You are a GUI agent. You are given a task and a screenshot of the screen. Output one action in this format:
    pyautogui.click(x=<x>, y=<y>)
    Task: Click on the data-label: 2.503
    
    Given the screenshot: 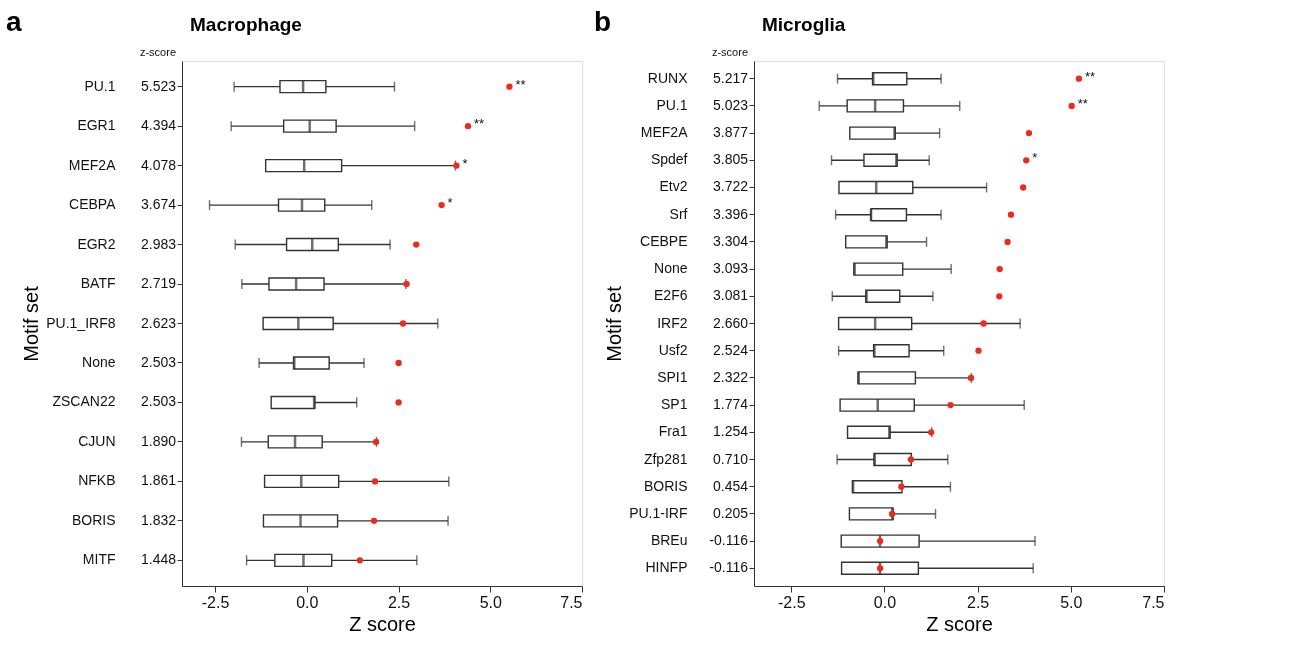 What is the action you would take?
    pyautogui.click(x=158, y=401)
    